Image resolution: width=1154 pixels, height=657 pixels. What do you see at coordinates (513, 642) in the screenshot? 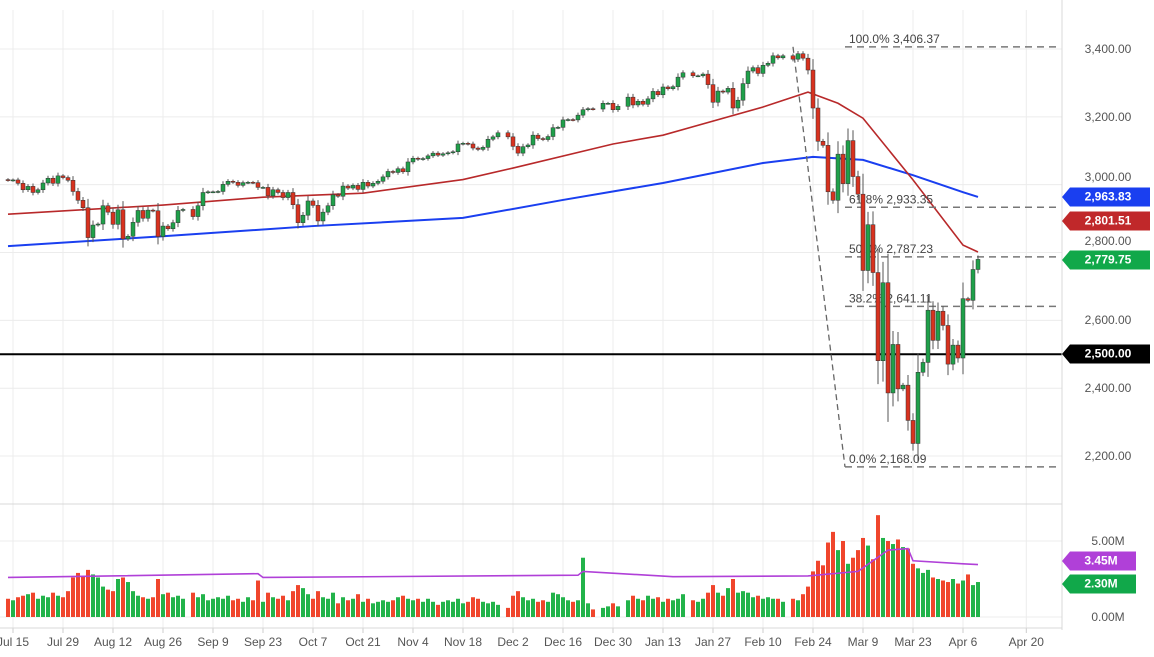
I see `time-tick-label: Dec 2` at bounding box center [513, 642].